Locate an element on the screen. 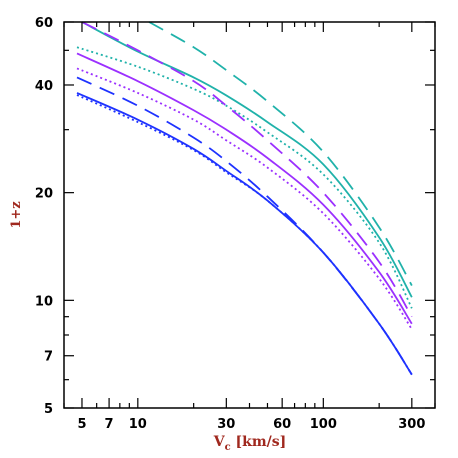  y-tick-label: 7 is located at coordinates (48, 357).